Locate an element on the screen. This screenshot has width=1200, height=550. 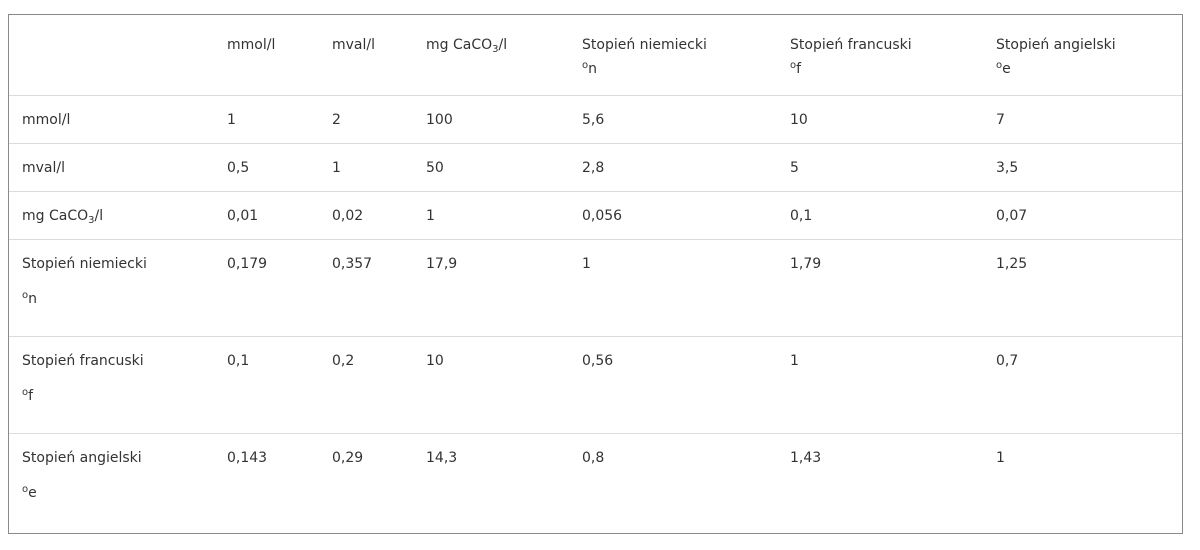
table-cell: 0,8 is located at coordinates (593, 457).